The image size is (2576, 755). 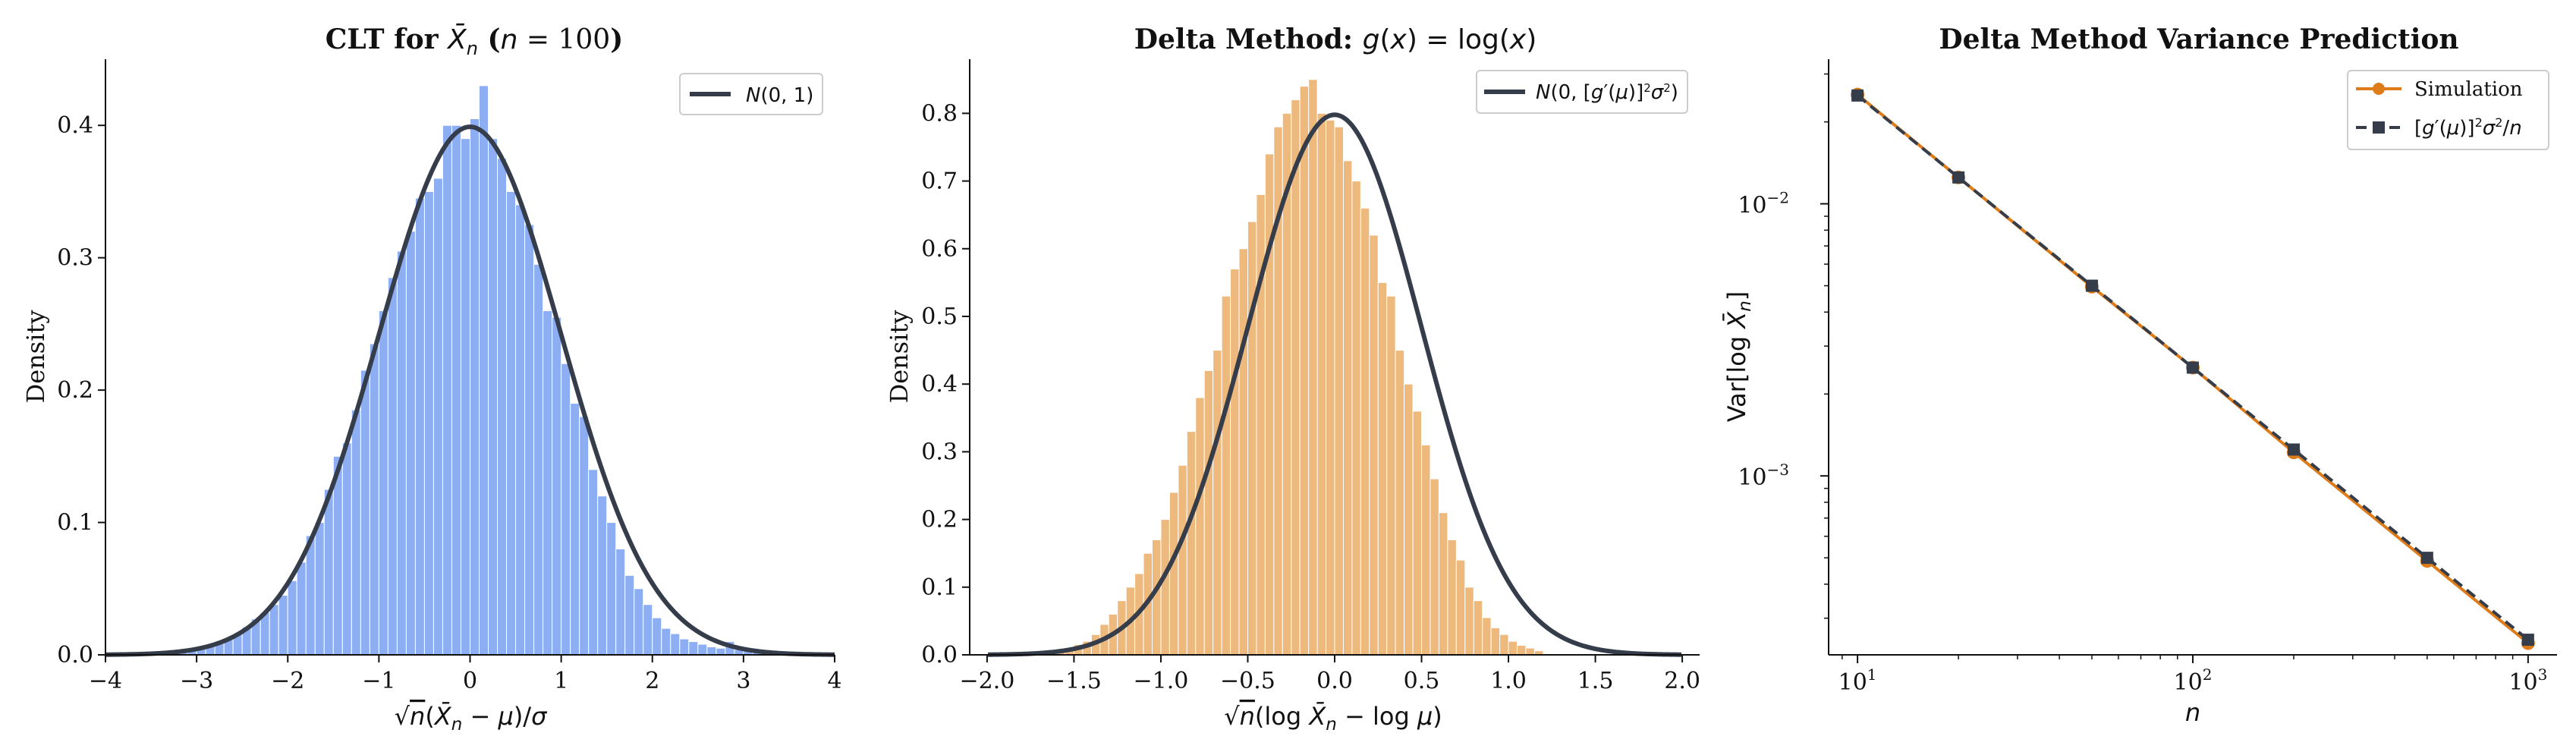 What do you see at coordinates (2527, 680) in the screenshot?
I see `x-tick-label: 103` at bounding box center [2527, 680].